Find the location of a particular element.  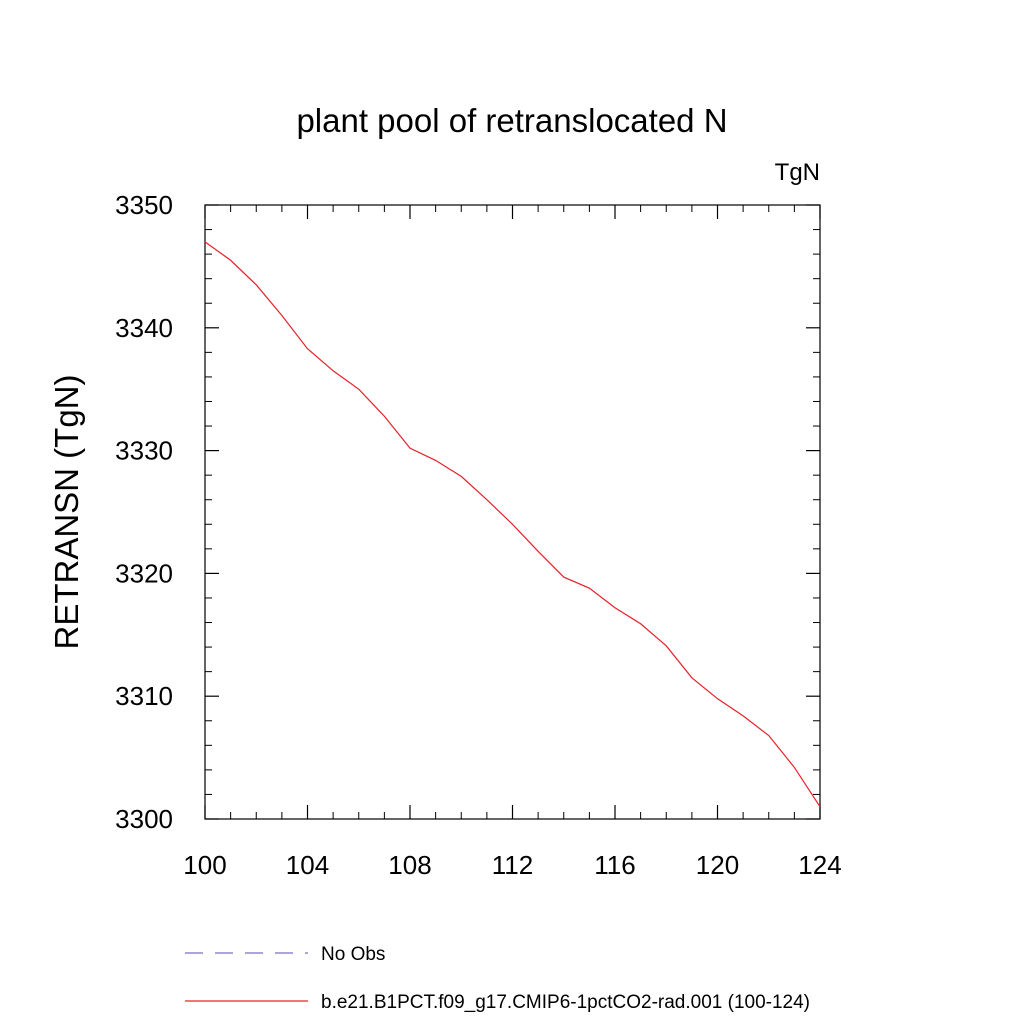

y-tick-label: 3300 is located at coordinates (144, 819).